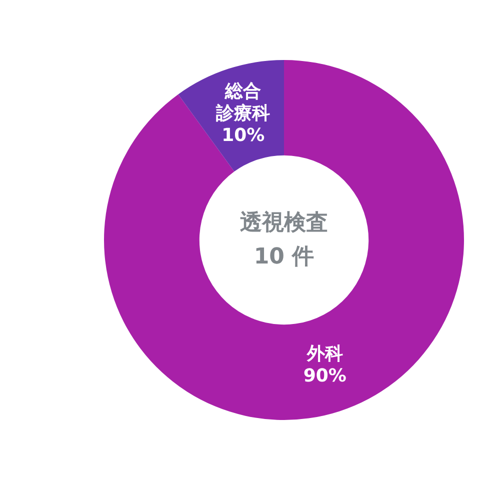  I want to click on slice-label: 外科, so click(324, 353).